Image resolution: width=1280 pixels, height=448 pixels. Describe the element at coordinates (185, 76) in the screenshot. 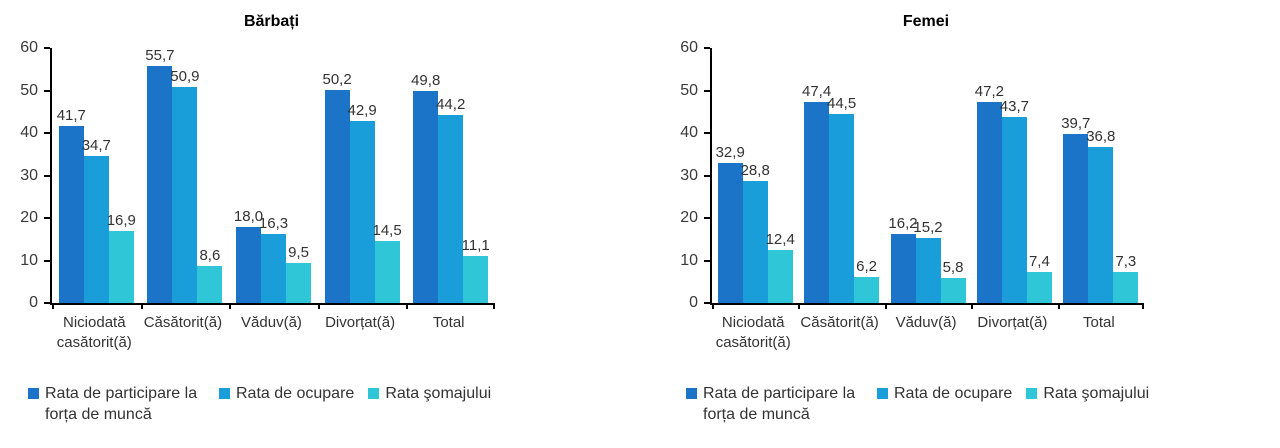

I see `bar-value-label: 50,9` at that location.